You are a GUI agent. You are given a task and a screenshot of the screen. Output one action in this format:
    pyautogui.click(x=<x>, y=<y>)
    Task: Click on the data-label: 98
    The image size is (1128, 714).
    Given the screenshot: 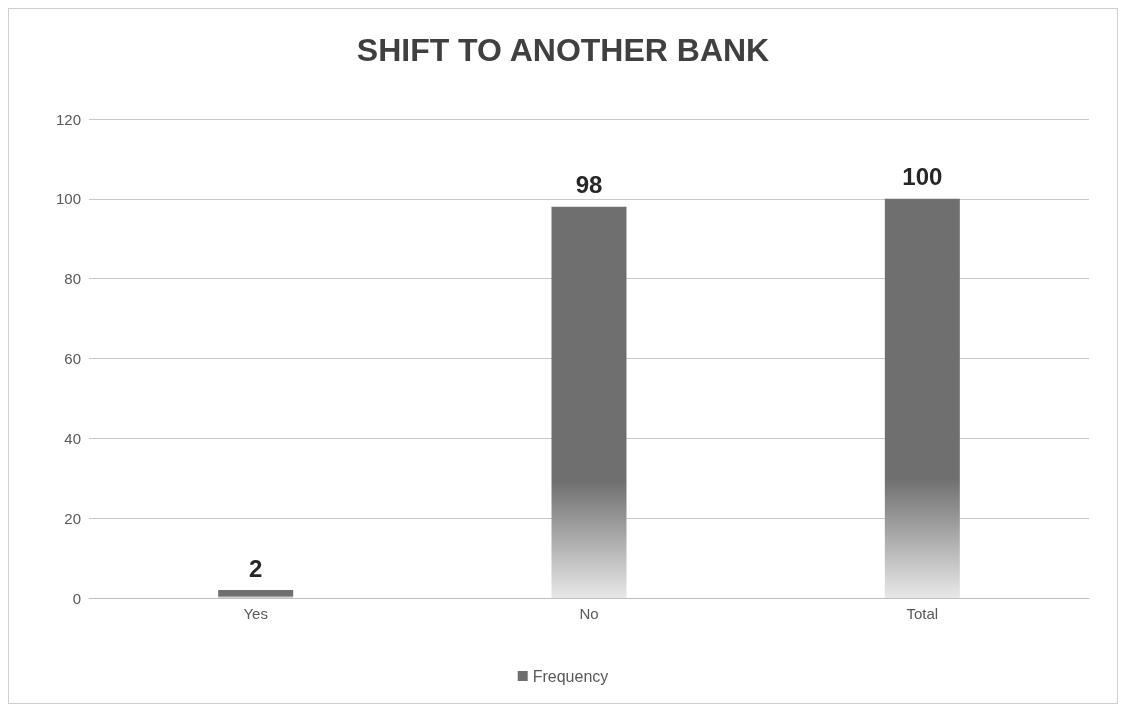 What is the action you would take?
    pyautogui.click(x=589, y=185)
    